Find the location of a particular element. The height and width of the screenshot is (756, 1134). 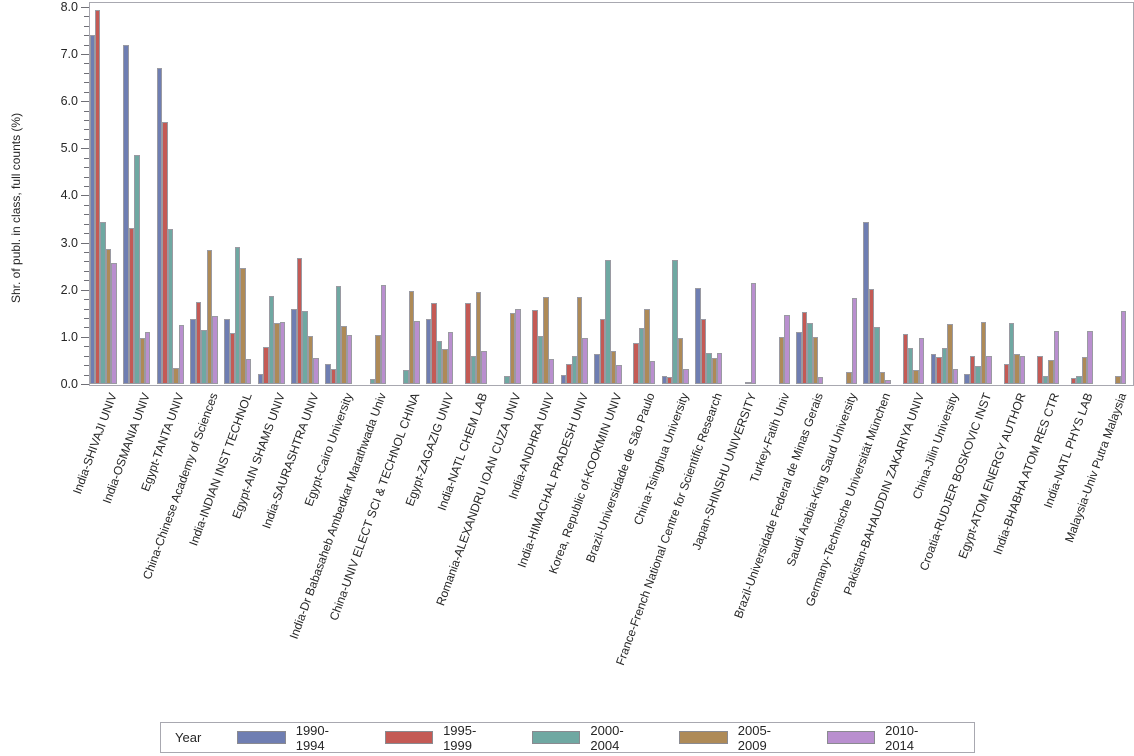

legend-label: 1995-1999 is located at coordinates (460, 737).